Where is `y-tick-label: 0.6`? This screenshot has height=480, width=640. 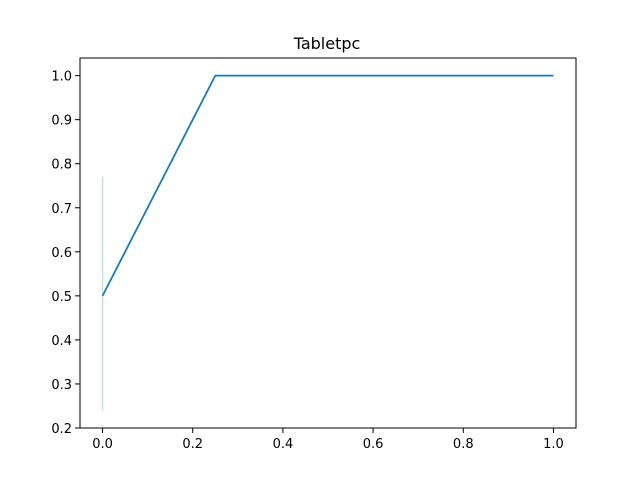 y-tick-label: 0.6 is located at coordinates (61, 253).